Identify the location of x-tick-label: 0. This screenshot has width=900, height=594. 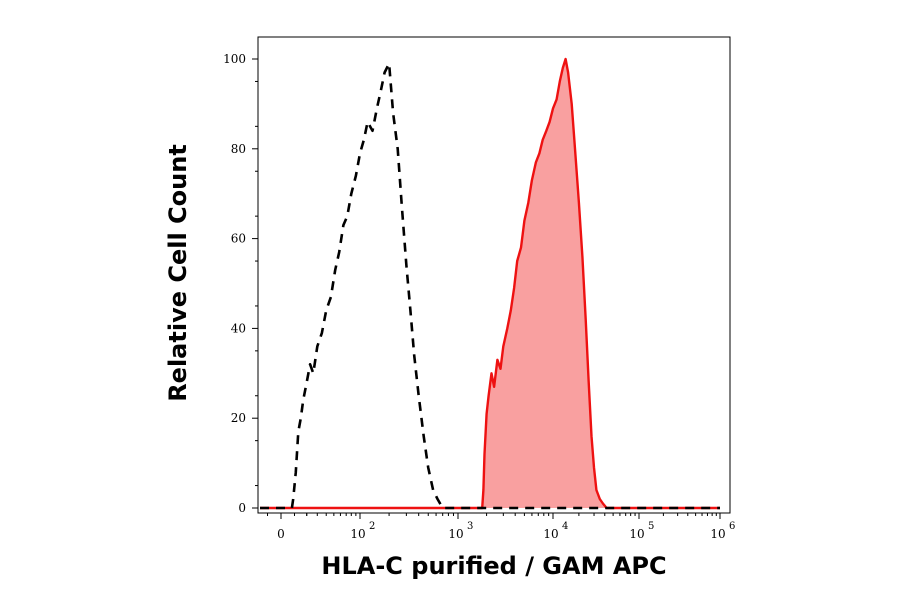
(281, 534).